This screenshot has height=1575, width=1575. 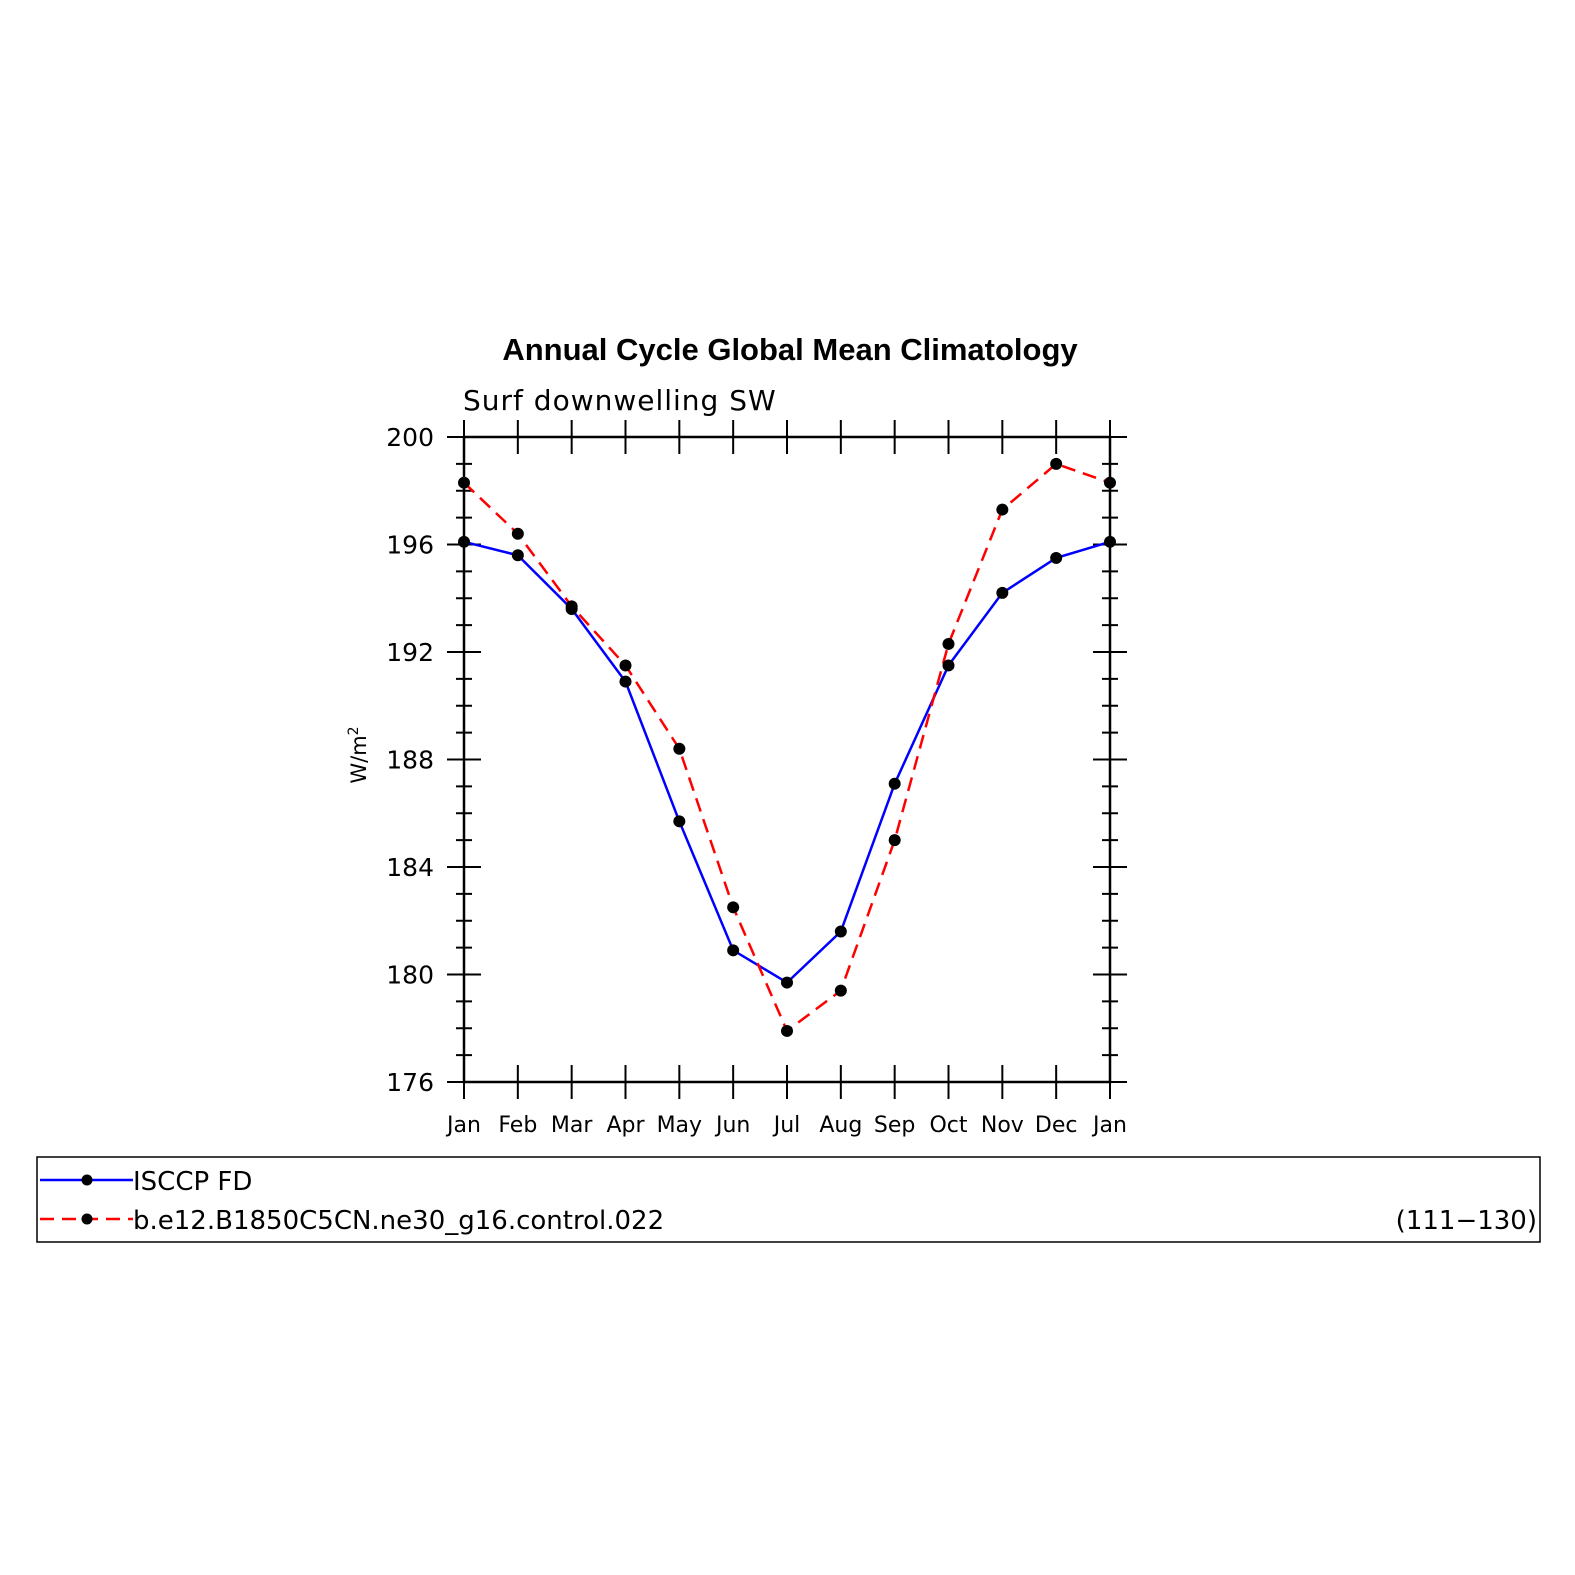 What do you see at coordinates (1056, 1125) in the screenshot?
I see `x-tick-label: Dec` at bounding box center [1056, 1125].